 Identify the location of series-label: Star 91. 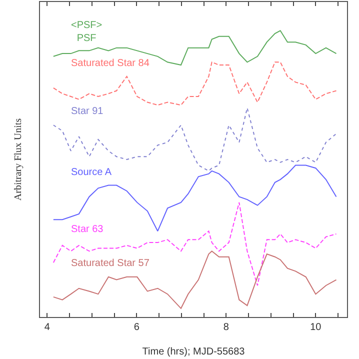
(87, 111).